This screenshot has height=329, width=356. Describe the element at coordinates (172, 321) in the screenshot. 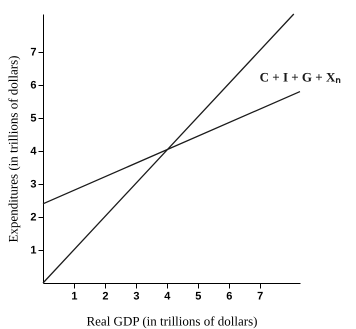

I see `x-axis-title: Real GDP (in trillions of dollars)` at that location.